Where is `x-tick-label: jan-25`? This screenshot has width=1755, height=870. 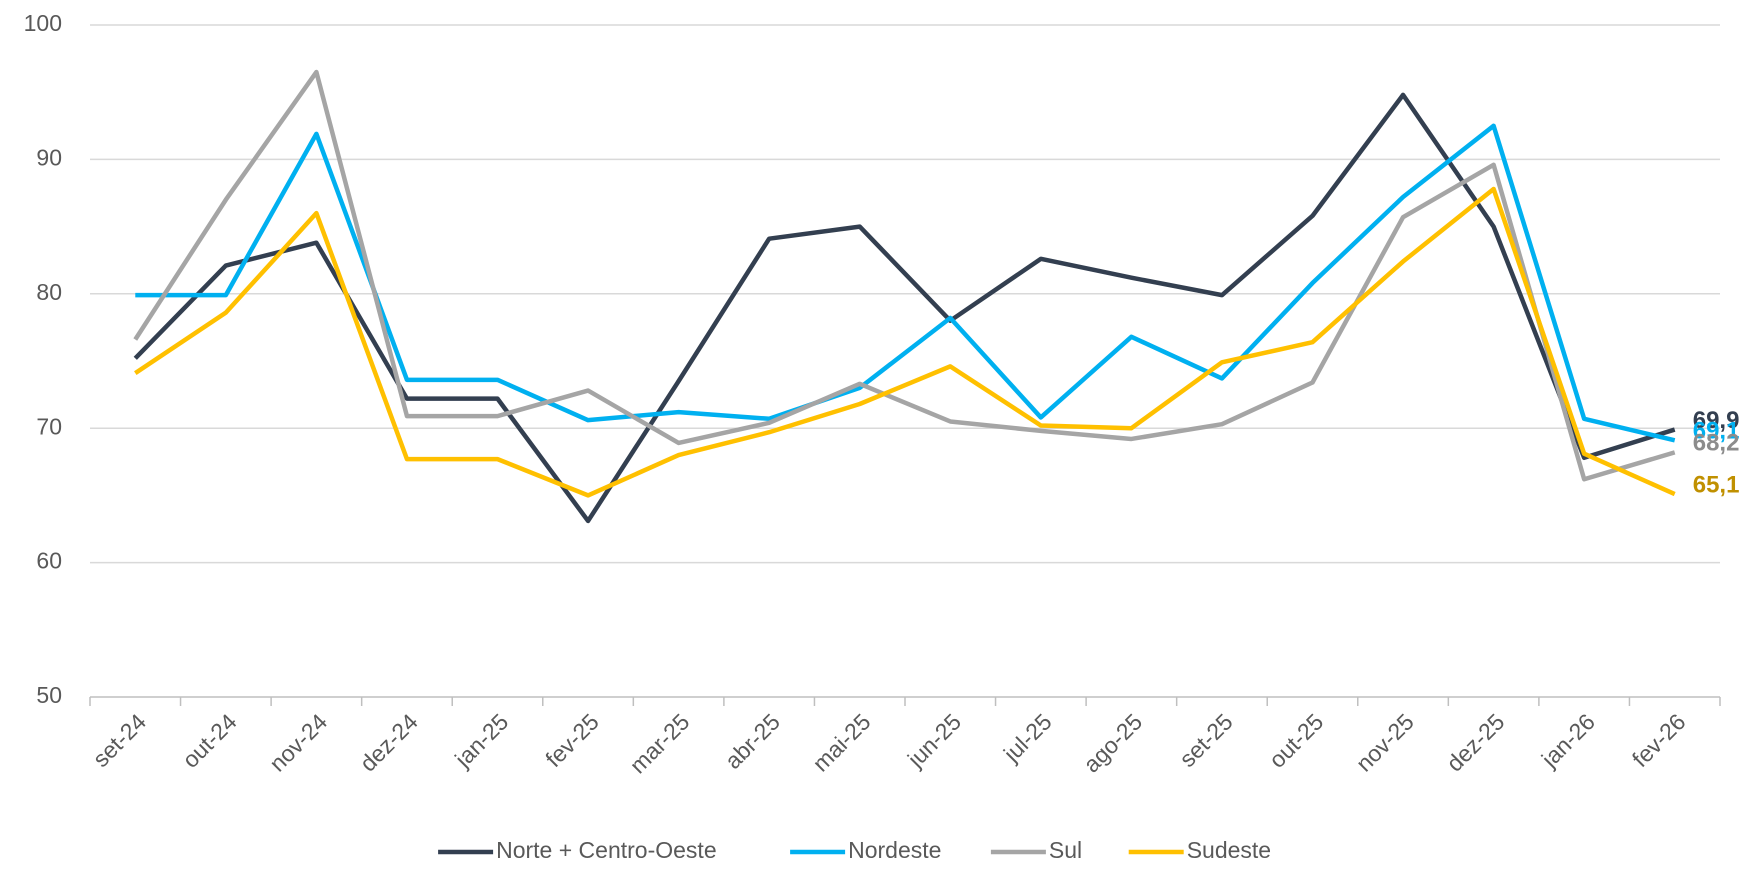 x-tick-label: jan-25 is located at coordinates (481, 740).